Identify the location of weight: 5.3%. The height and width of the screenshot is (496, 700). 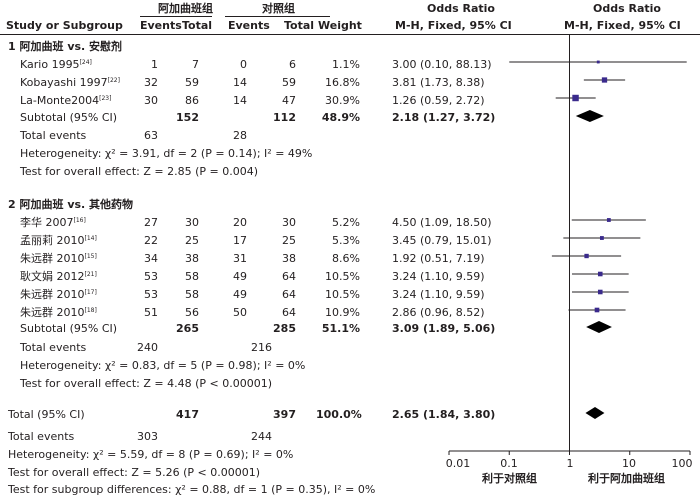
(346, 240).